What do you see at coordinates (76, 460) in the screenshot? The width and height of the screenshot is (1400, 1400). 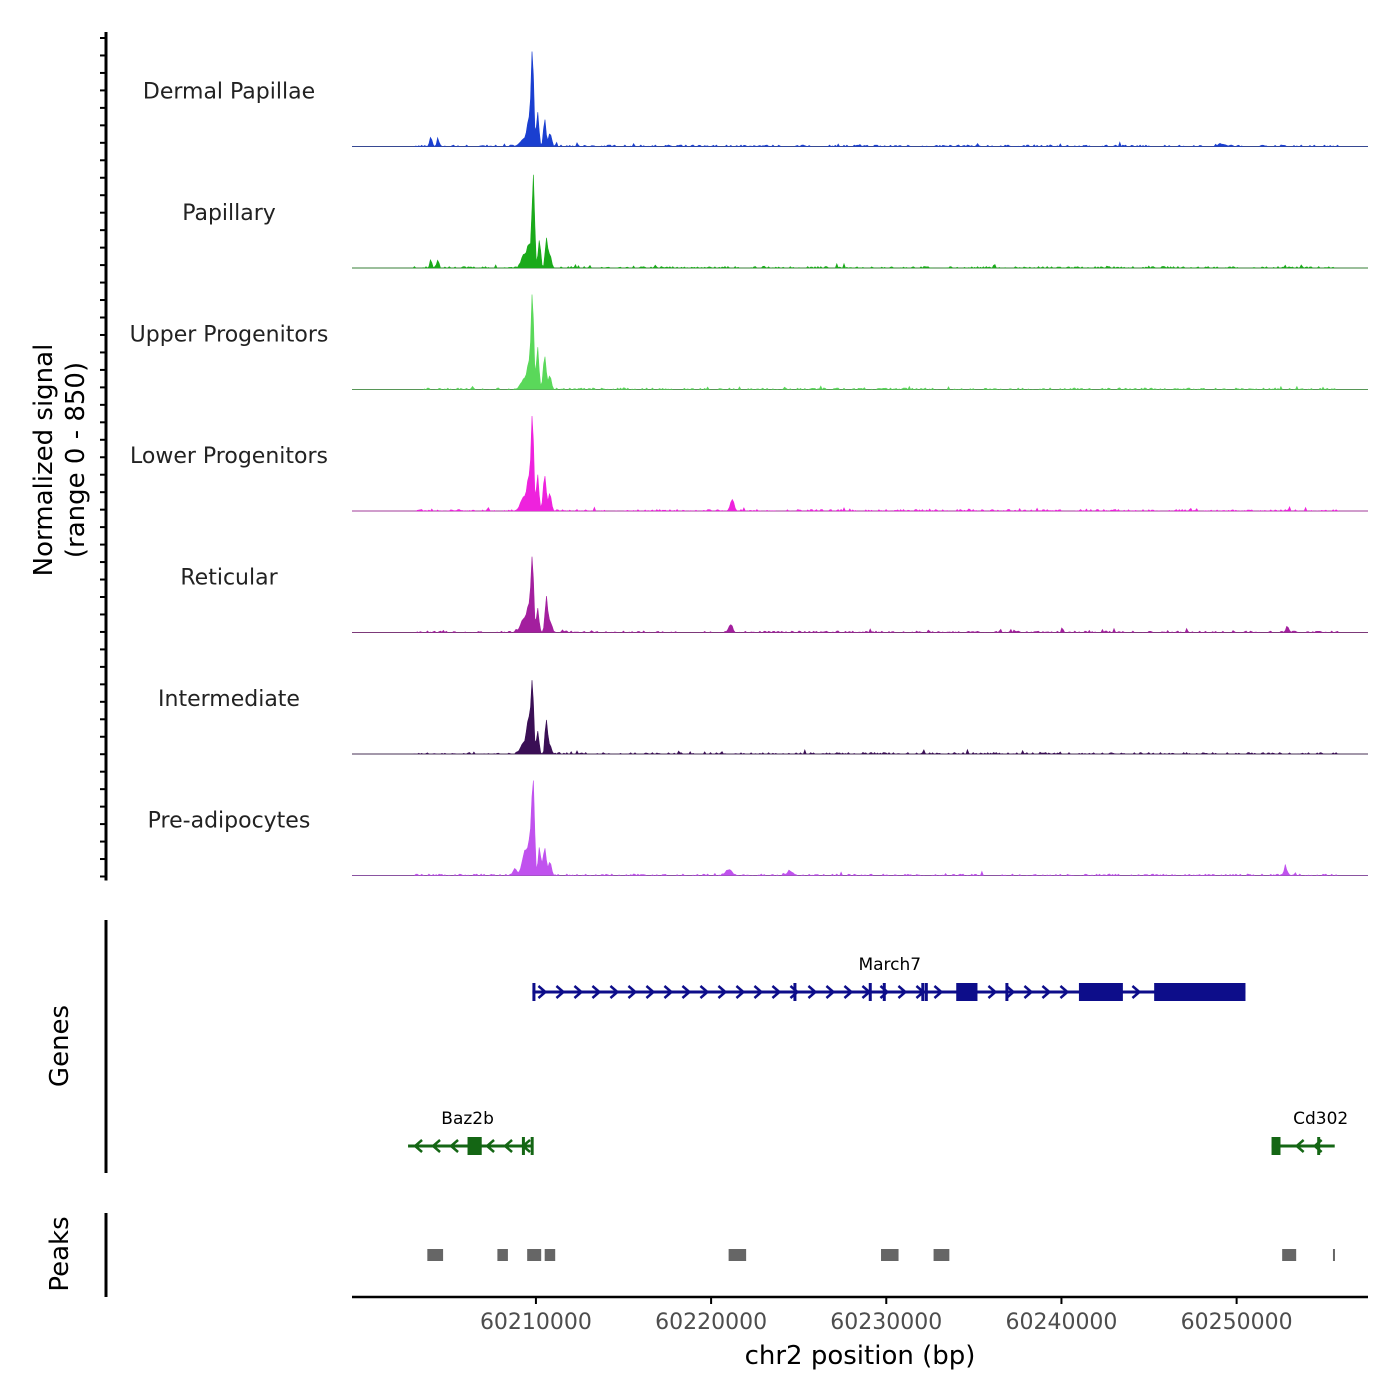 I see `coverage-y-label-line2: (range 0 - 850)` at bounding box center [76, 460].